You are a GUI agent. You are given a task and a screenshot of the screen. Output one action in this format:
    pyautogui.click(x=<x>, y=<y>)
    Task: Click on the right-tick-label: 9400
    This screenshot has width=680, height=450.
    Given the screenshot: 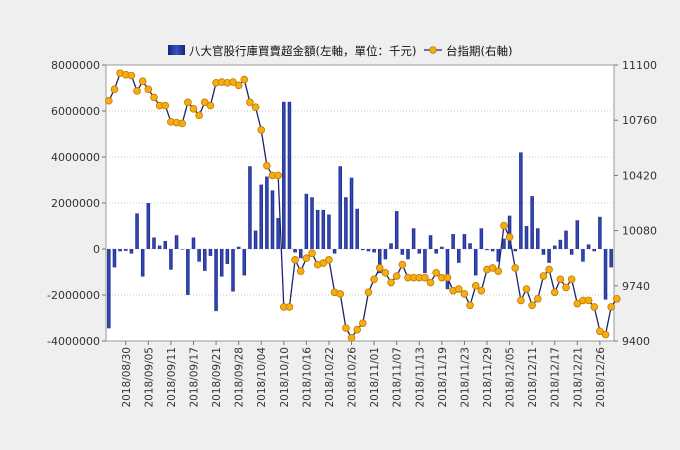 What is the action you would take?
    pyautogui.click(x=636, y=341)
    